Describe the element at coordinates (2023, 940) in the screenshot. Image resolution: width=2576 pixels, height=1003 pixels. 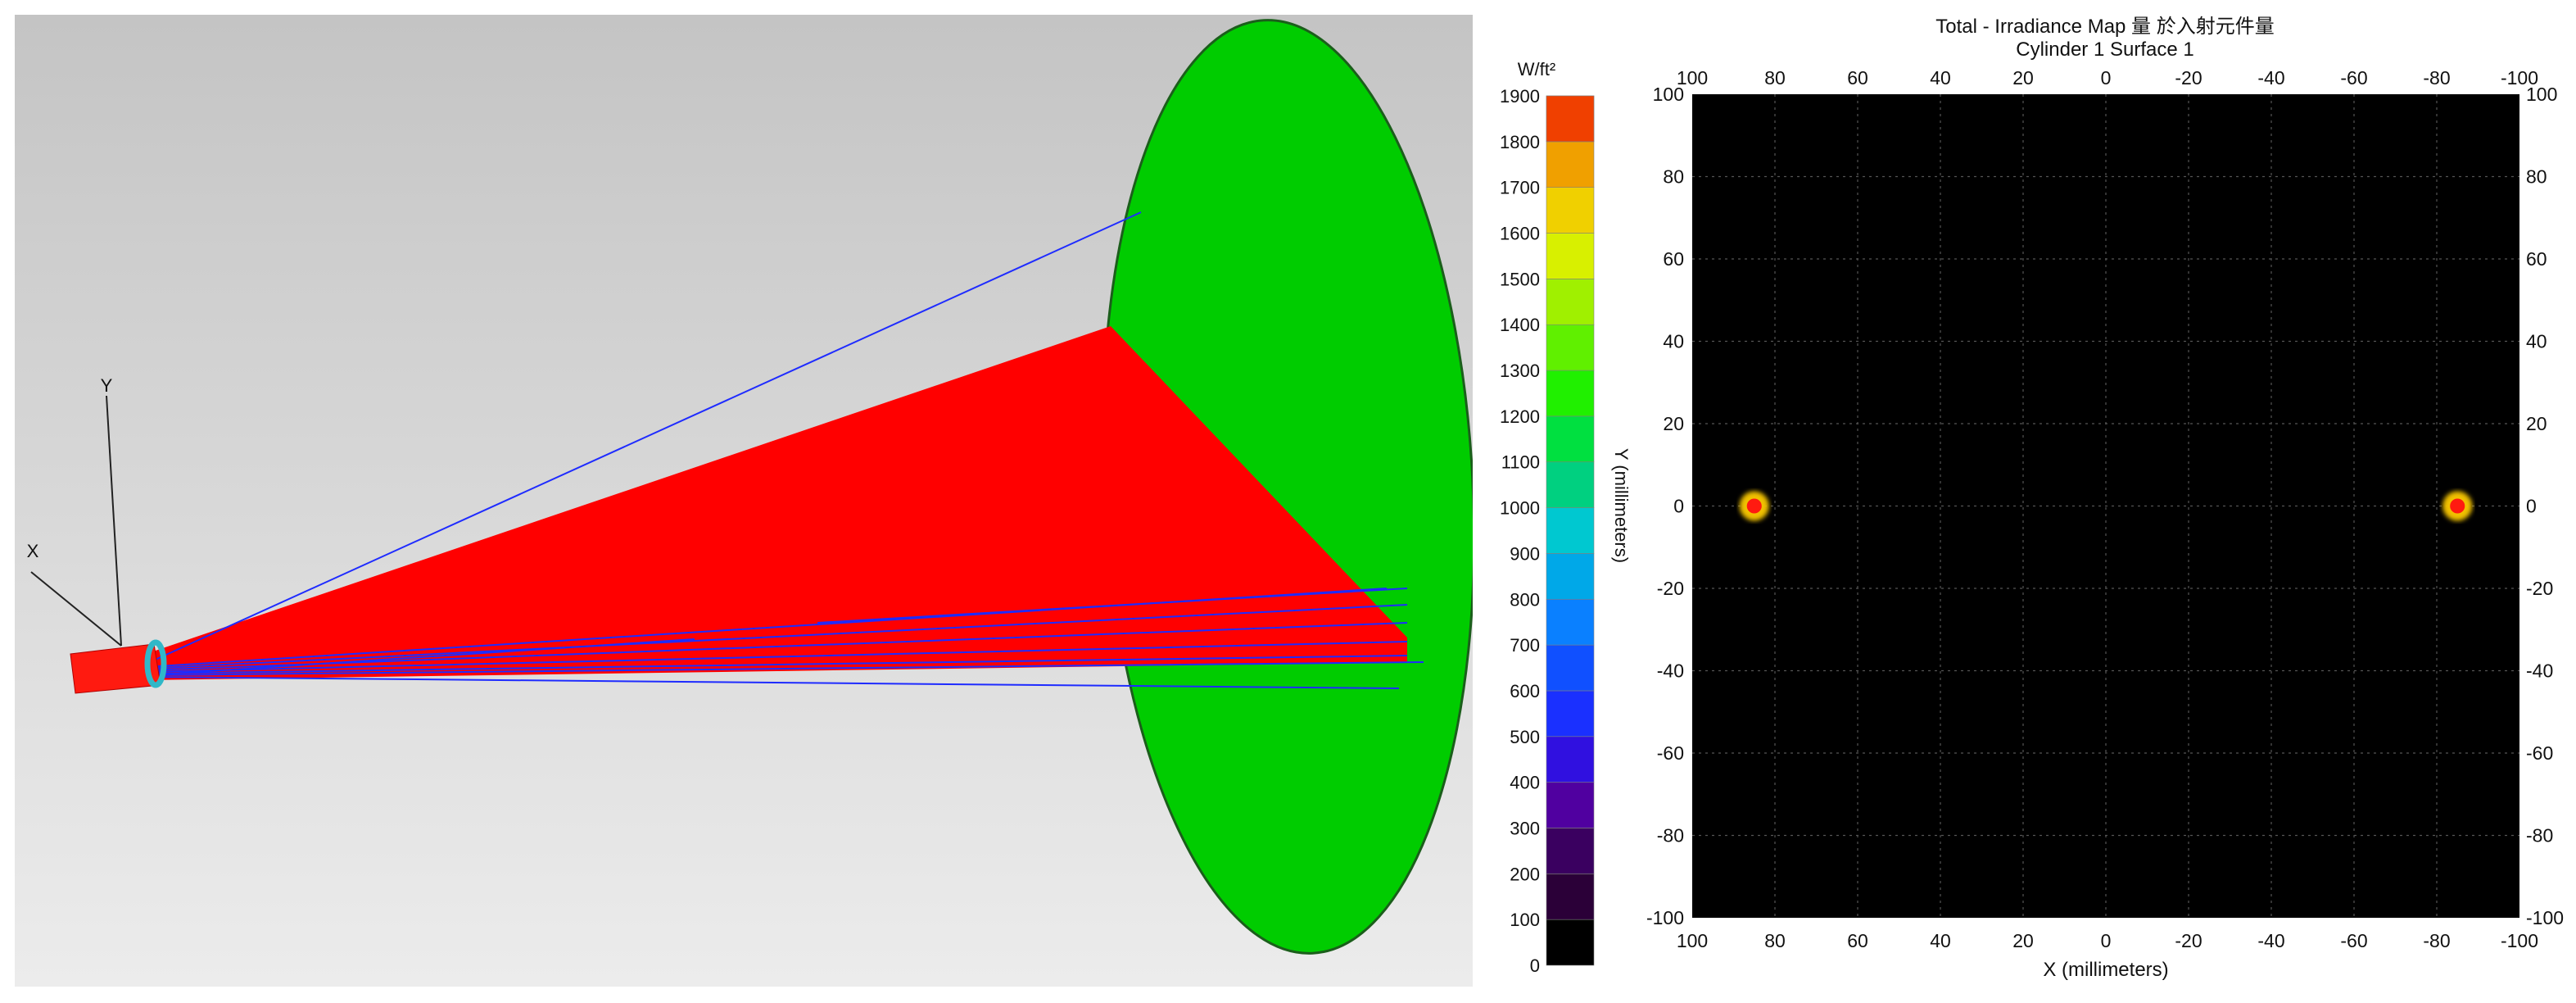
I see `x-tick-label: 20` at that location.